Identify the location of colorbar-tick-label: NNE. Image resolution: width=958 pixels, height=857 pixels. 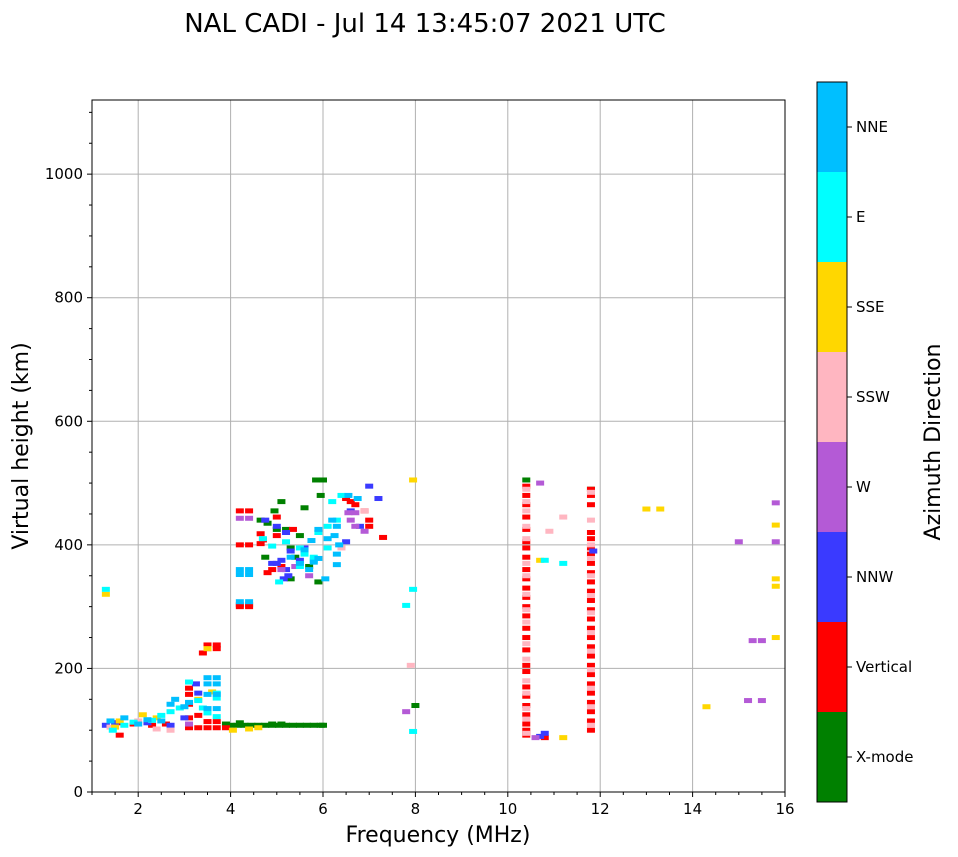
(872, 127).